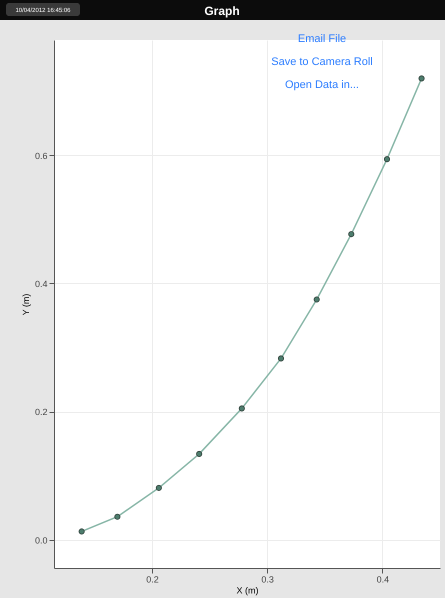 This screenshot has height=598, width=445. What do you see at coordinates (41, 283) in the screenshot?
I see `y-tick-label: 0.4` at bounding box center [41, 283].